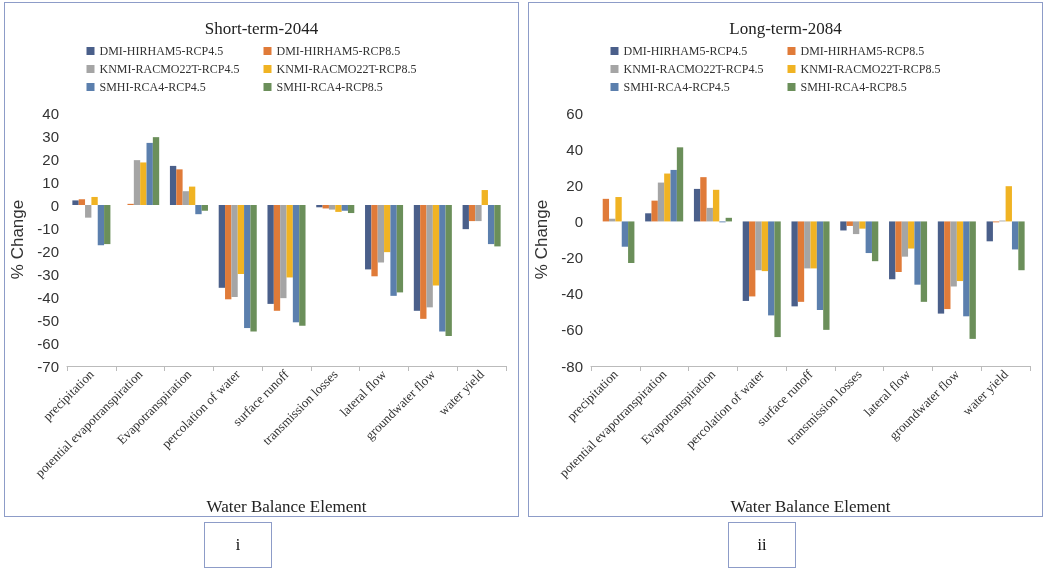 The width and height of the screenshot is (1045, 571). Describe the element at coordinates (685, 51) in the screenshot. I see `legend-label: DMI-HIRHAM5-RCP4.5` at that location.